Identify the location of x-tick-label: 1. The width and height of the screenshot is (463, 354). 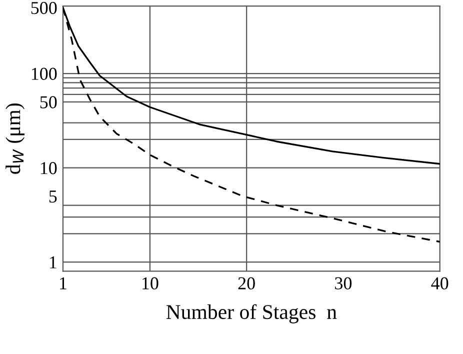
(63, 283).